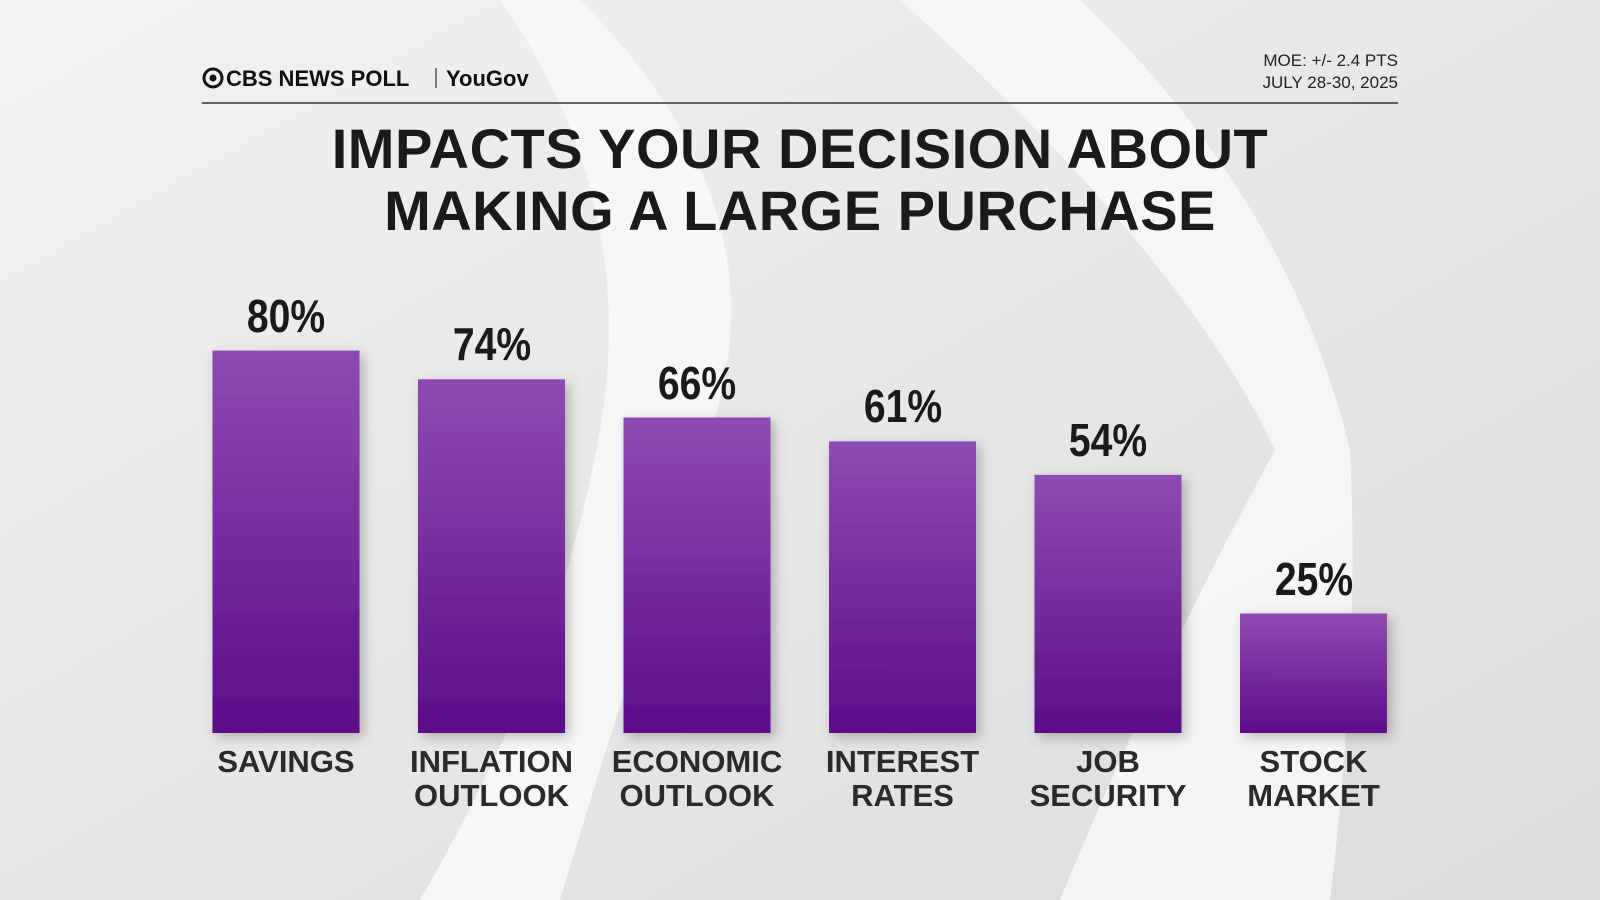  I want to click on partner: YouGov, so click(487, 78).